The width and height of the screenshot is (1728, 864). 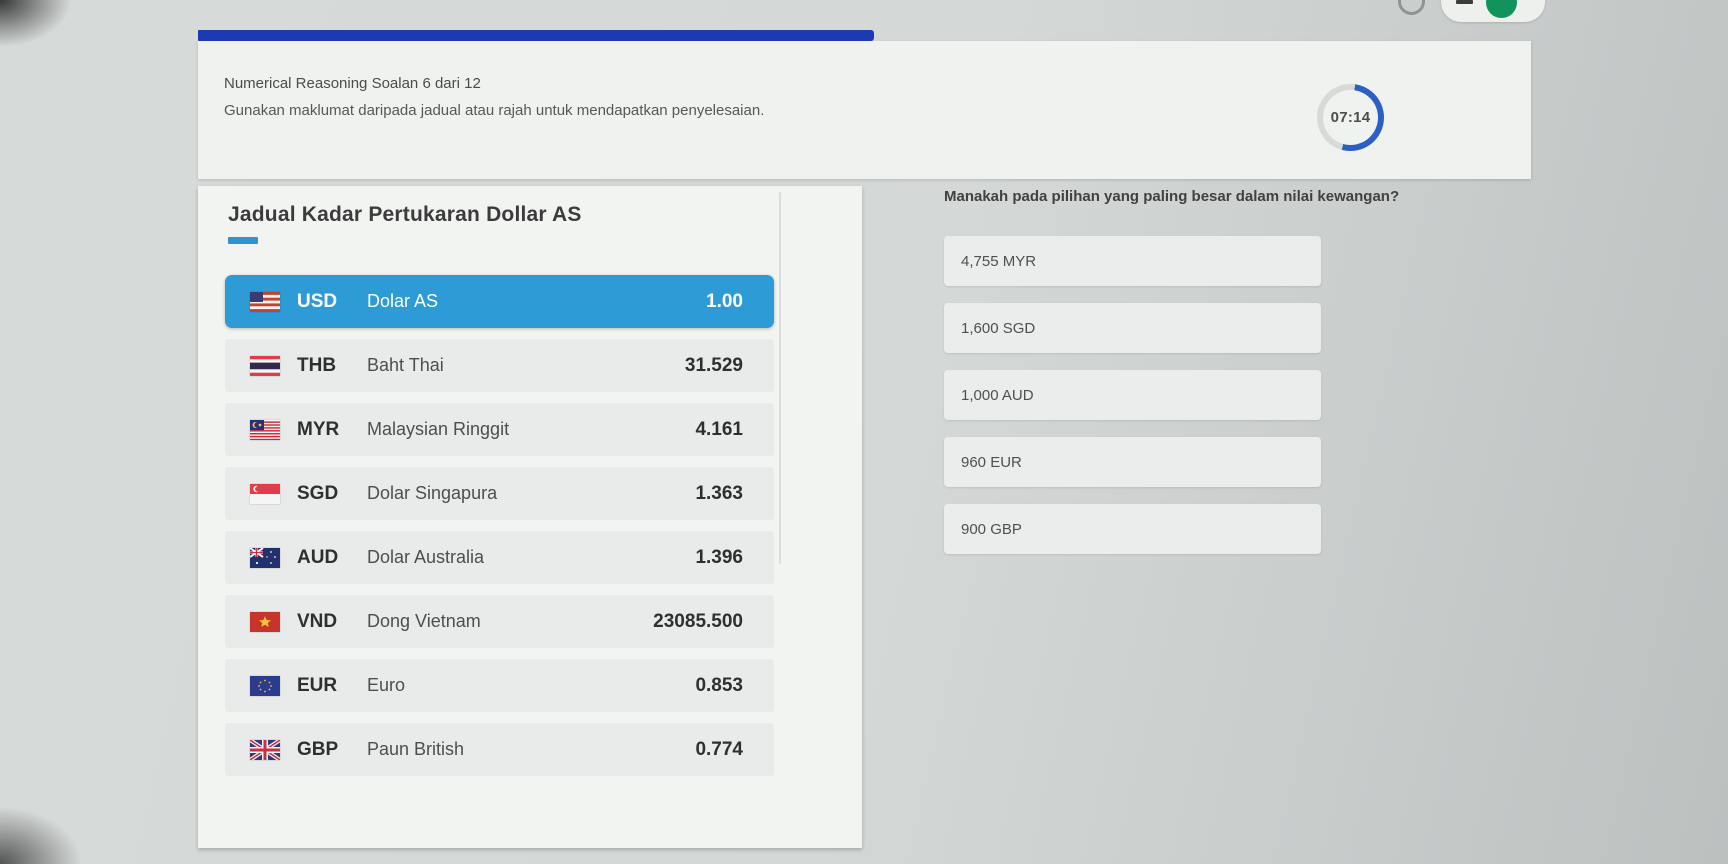 What do you see at coordinates (724, 301) in the screenshot?
I see `currency-rate: 1.00` at bounding box center [724, 301].